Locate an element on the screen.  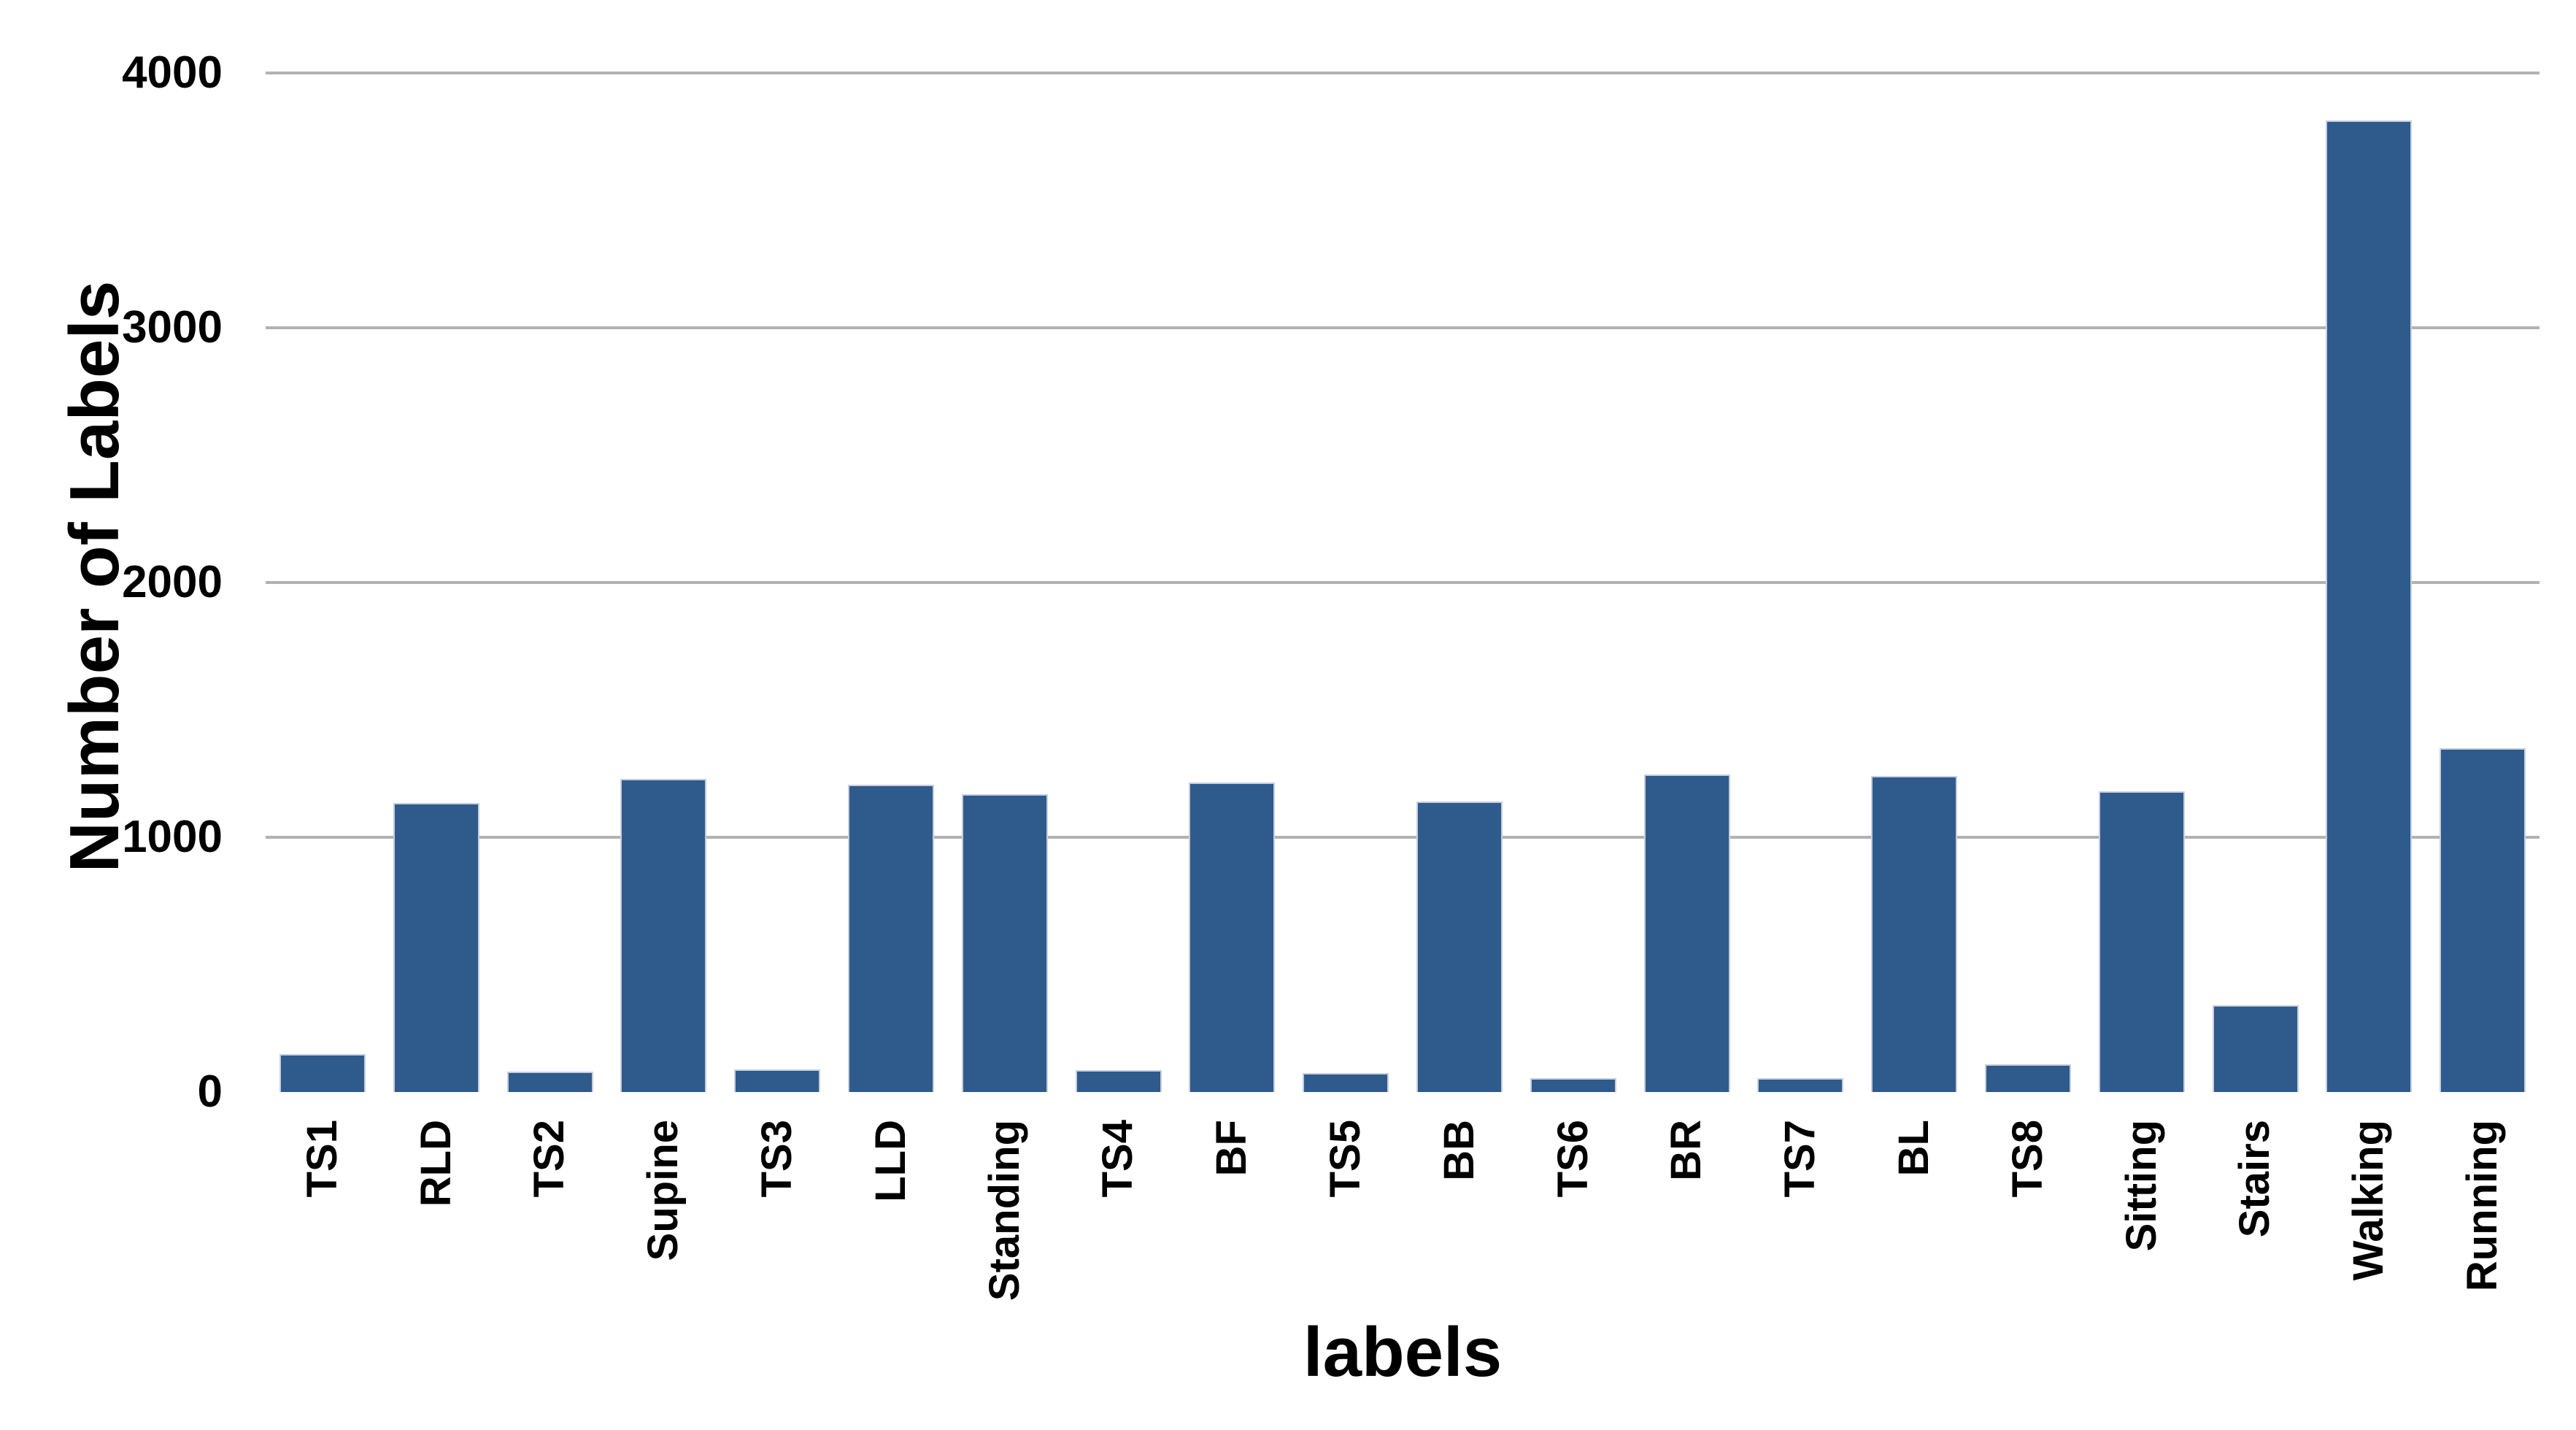
xtick-label-Supine: Supine is located at coordinates (663, 1190).